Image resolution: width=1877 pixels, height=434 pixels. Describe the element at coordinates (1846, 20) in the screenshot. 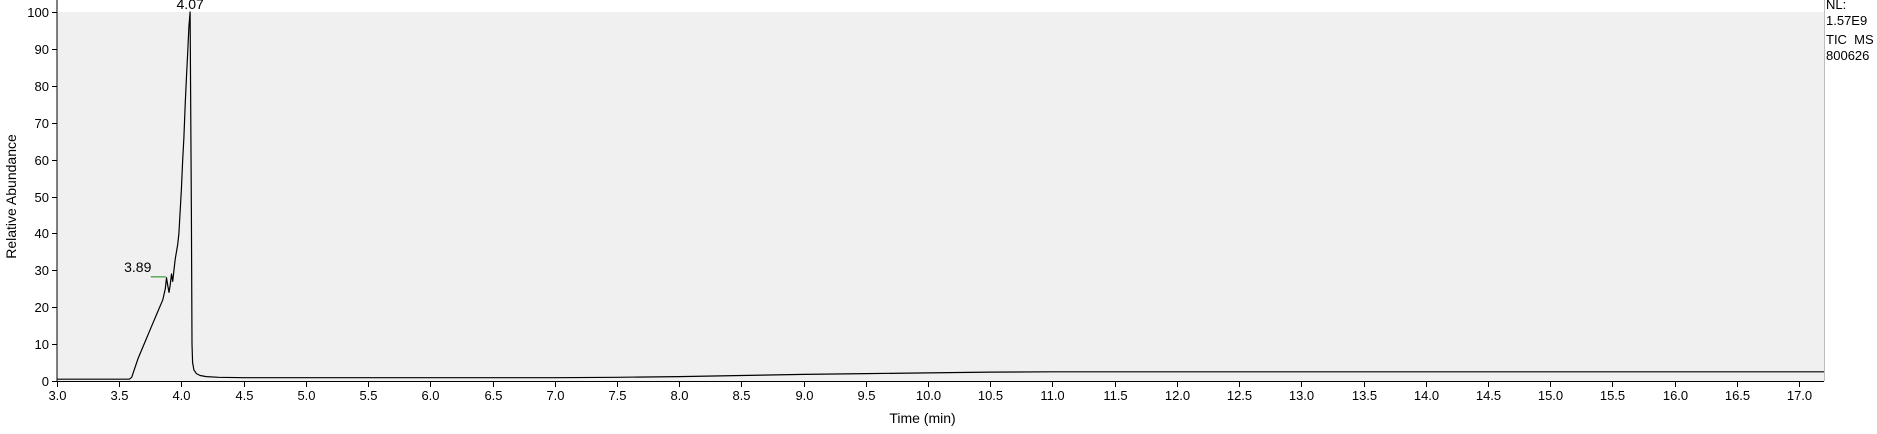

I see `nl-value: 1.57E9` at that location.